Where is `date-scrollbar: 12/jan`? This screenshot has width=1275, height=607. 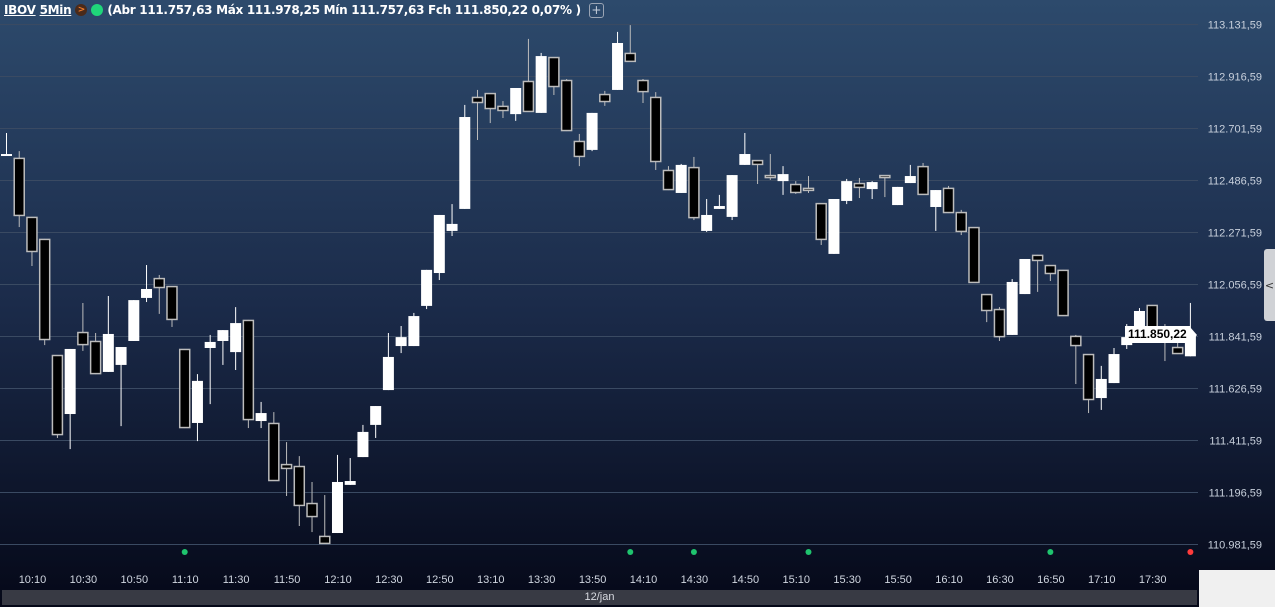
date-scrollbar: 12/jan is located at coordinates (599, 597).